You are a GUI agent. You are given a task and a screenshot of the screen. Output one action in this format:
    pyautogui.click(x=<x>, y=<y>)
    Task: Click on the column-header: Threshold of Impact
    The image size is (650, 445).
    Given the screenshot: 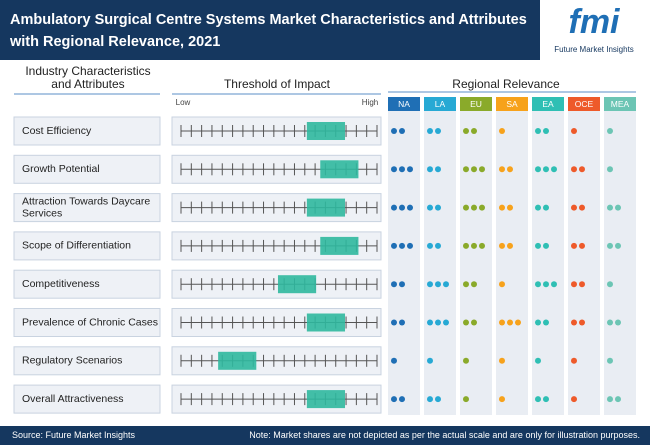 What is the action you would take?
    pyautogui.click(x=277, y=84)
    